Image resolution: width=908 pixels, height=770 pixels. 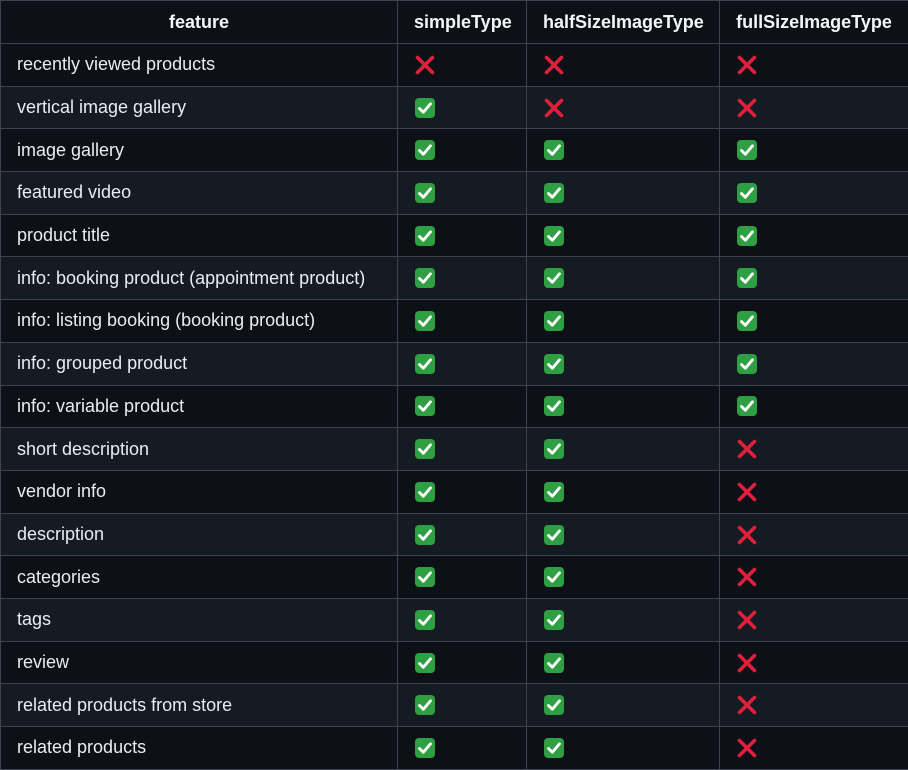 I want to click on table-row: image gallery, so click(x=454, y=150).